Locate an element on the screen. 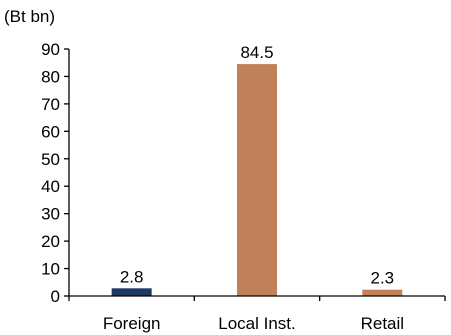 The height and width of the screenshot is (335, 451). data-label: 84.5 is located at coordinates (256, 52).